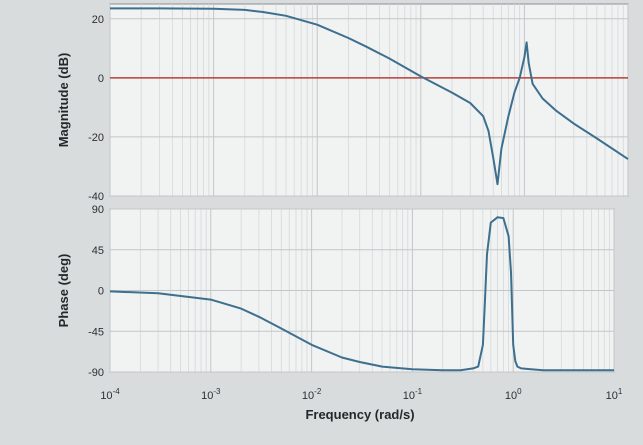  What do you see at coordinates (211, 394) in the screenshot?
I see `phase-x-tick-label: 10⁻³` at bounding box center [211, 394].